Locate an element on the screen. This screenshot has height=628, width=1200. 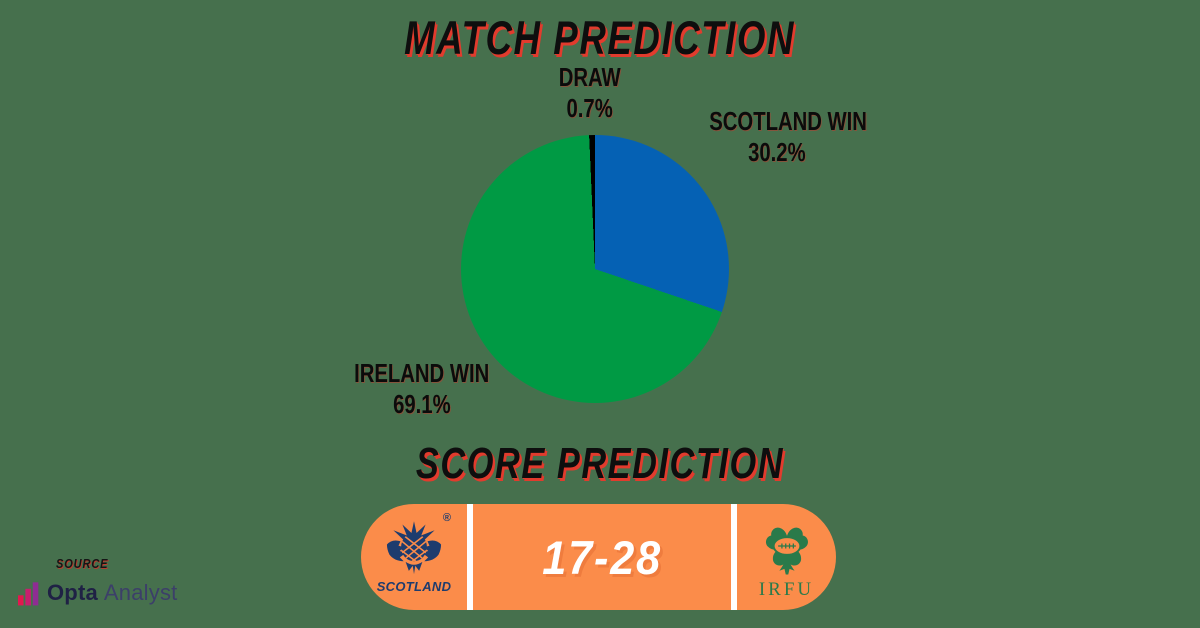
draw-percentage: 0.7% is located at coordinates (590, 108).